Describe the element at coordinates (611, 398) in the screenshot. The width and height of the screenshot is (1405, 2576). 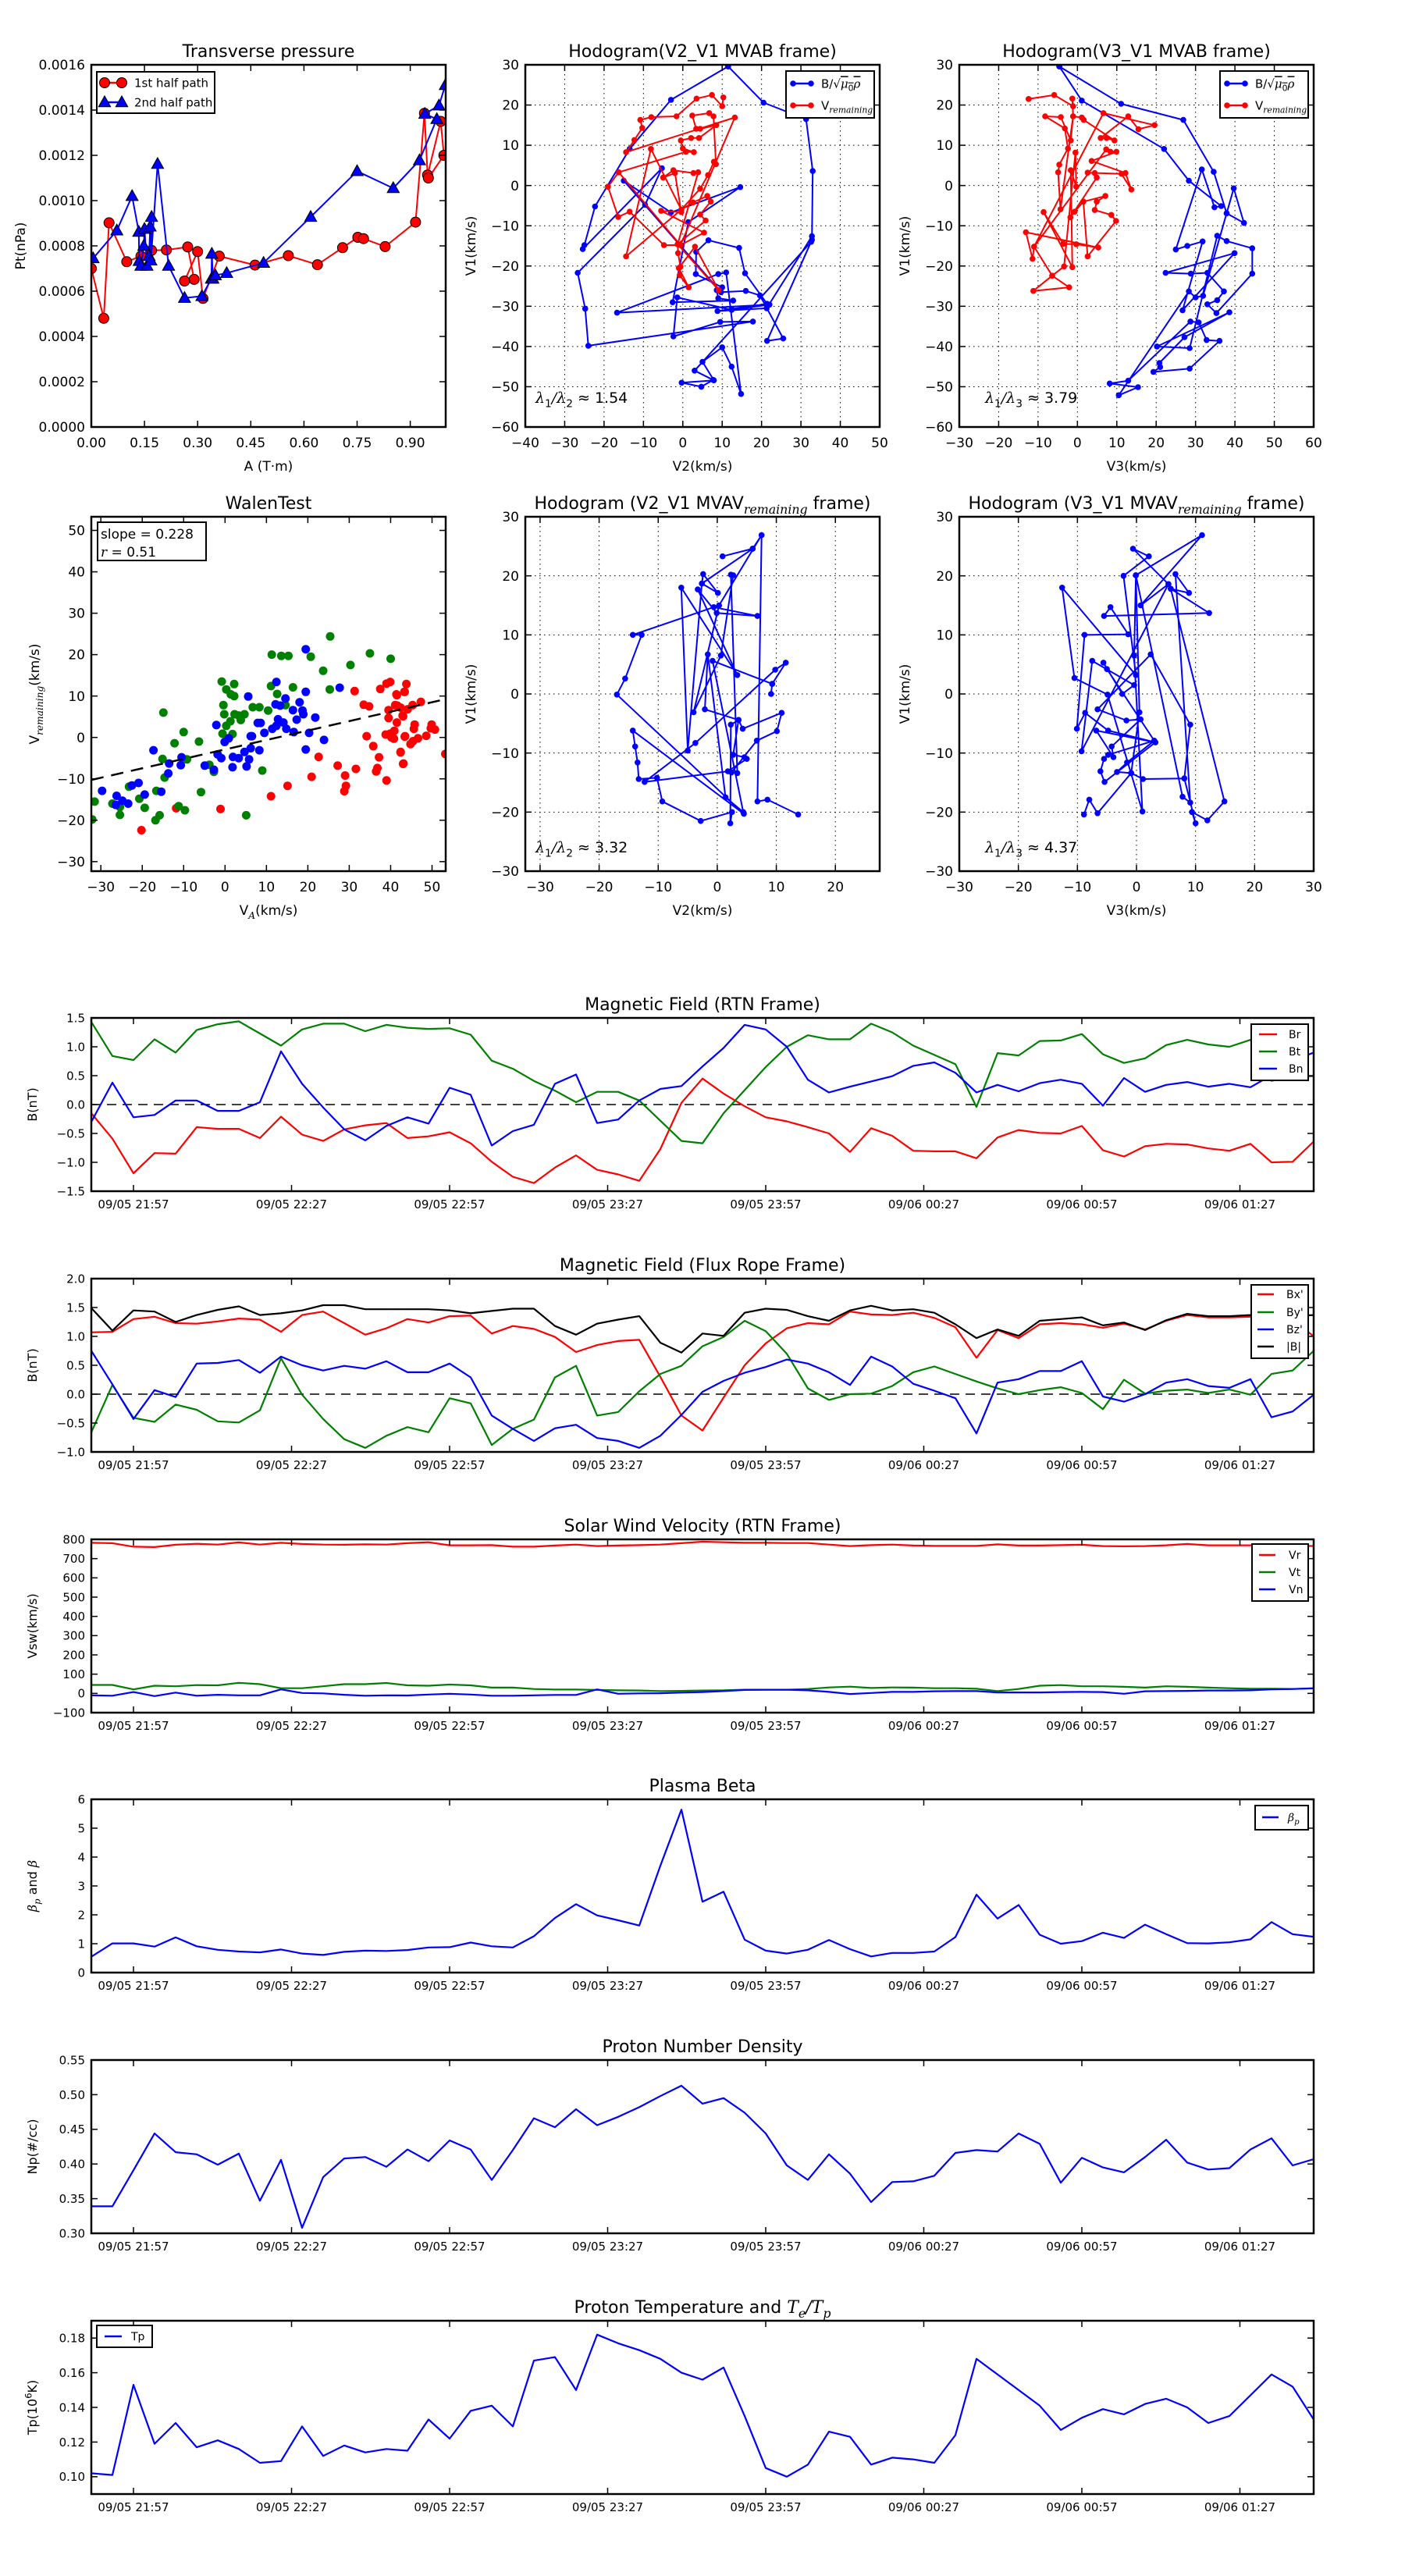
I see `text-segment: 1.54` at that location.